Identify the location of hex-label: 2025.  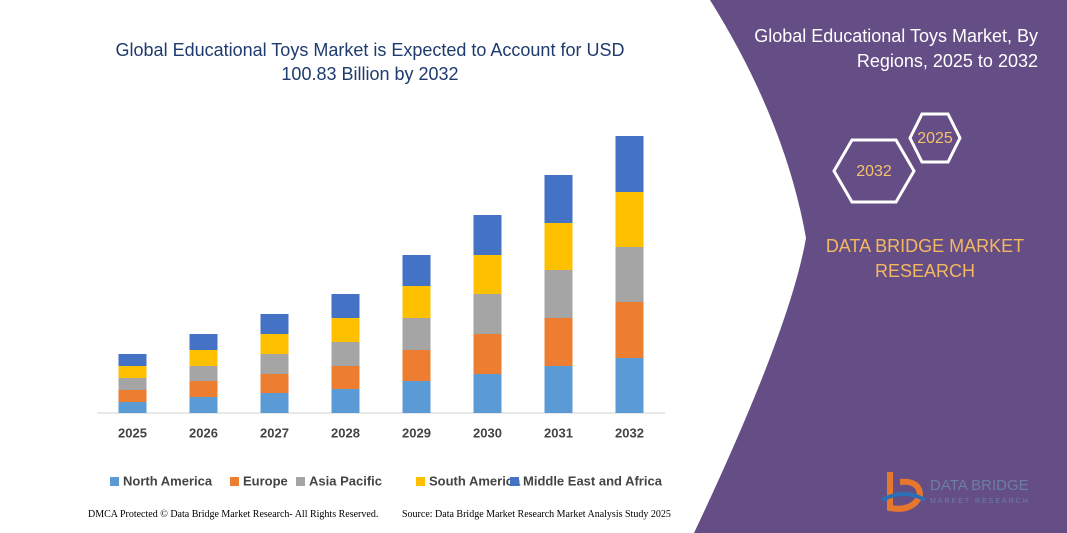
(935, 138).